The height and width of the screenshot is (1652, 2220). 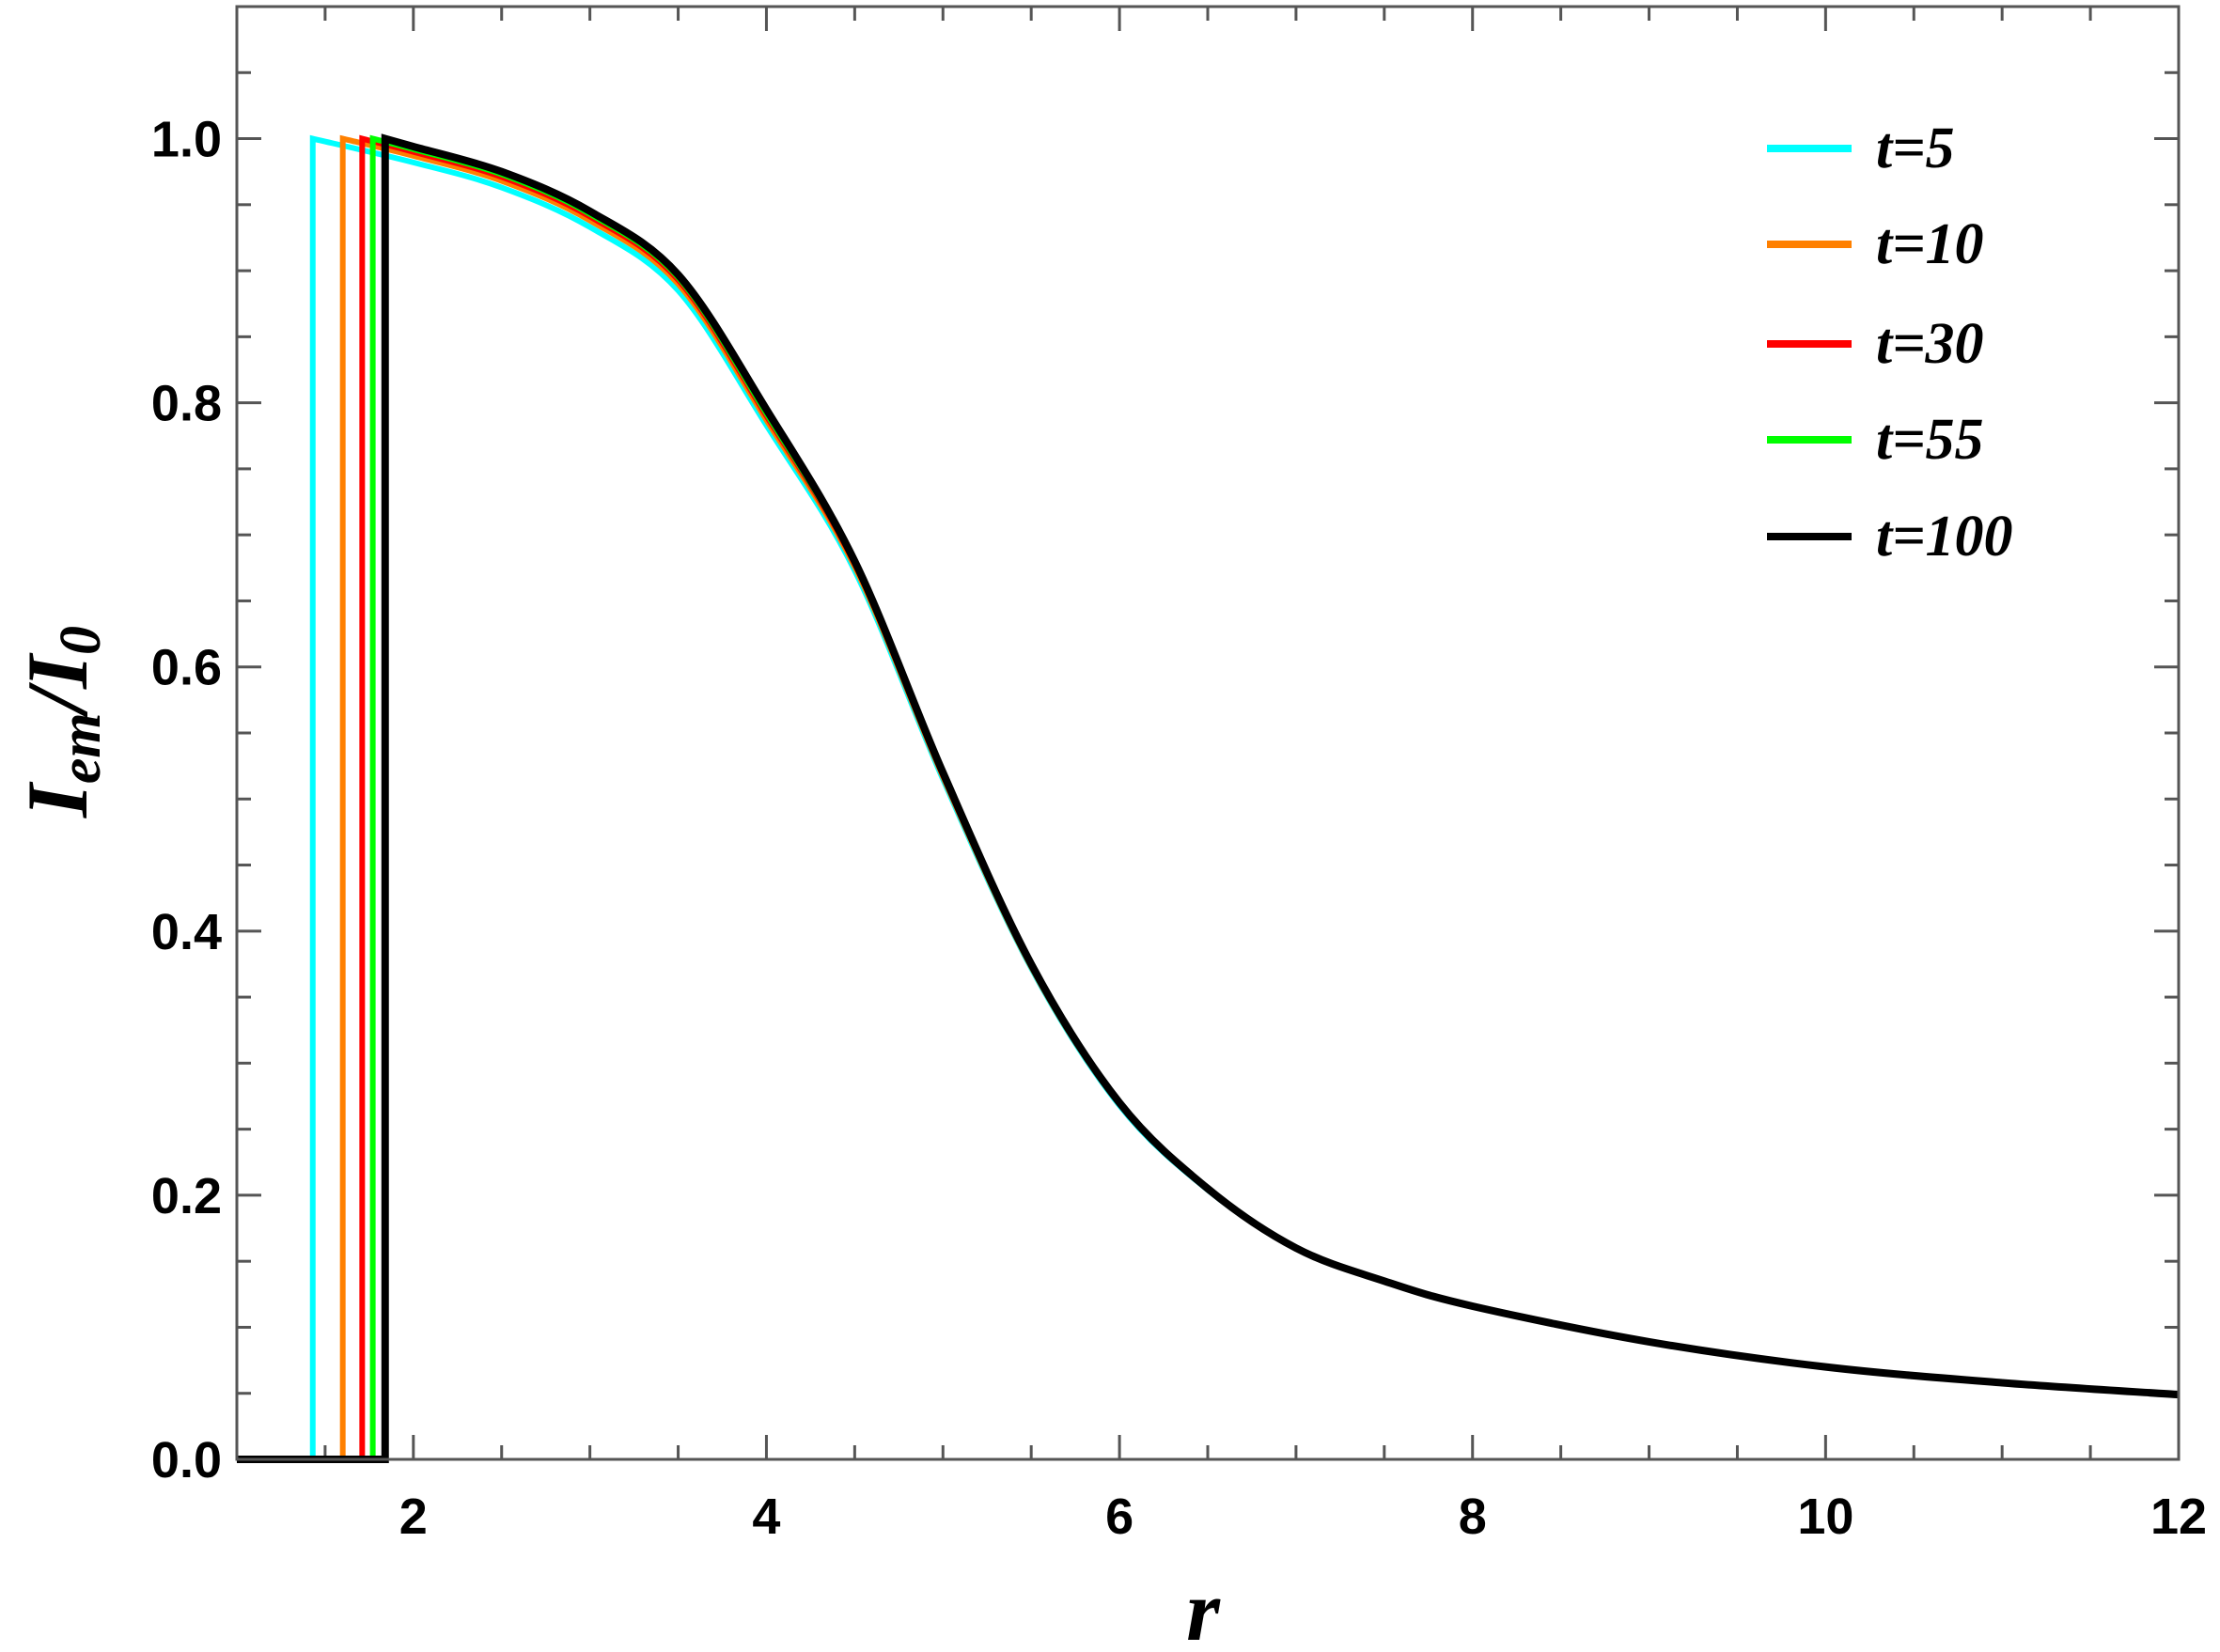 I want to click on y-tick-label: 1.0, so click(x=186, y=140).